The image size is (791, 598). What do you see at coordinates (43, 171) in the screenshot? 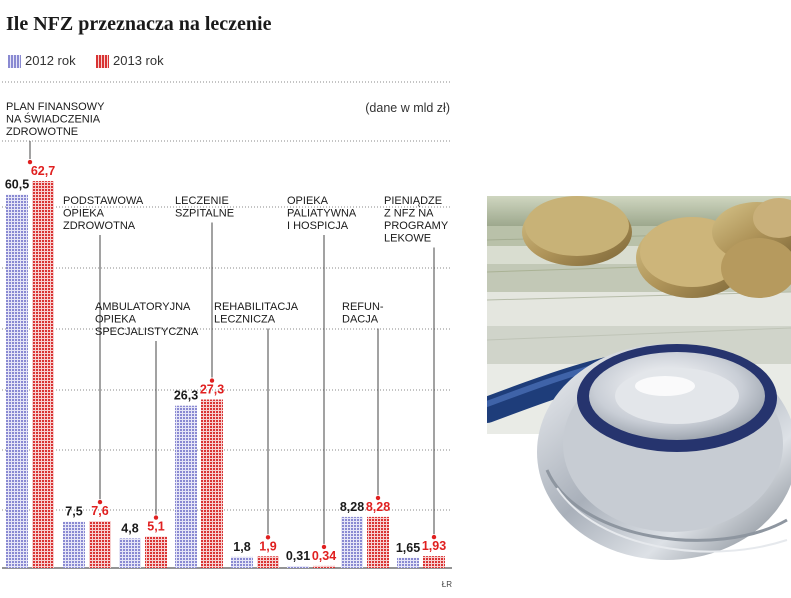
I see `value-label-0-2013: 62,7` at bounding box center [43, 171].